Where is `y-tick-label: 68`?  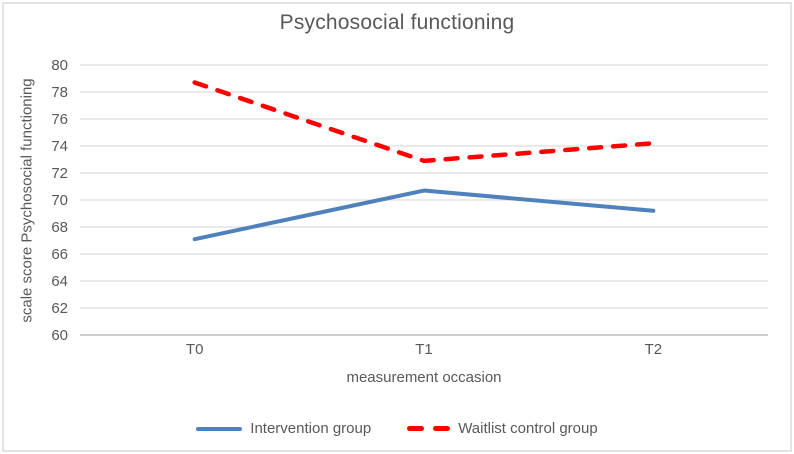 y-tick-label: 68 is located at coordinates (59, 227).